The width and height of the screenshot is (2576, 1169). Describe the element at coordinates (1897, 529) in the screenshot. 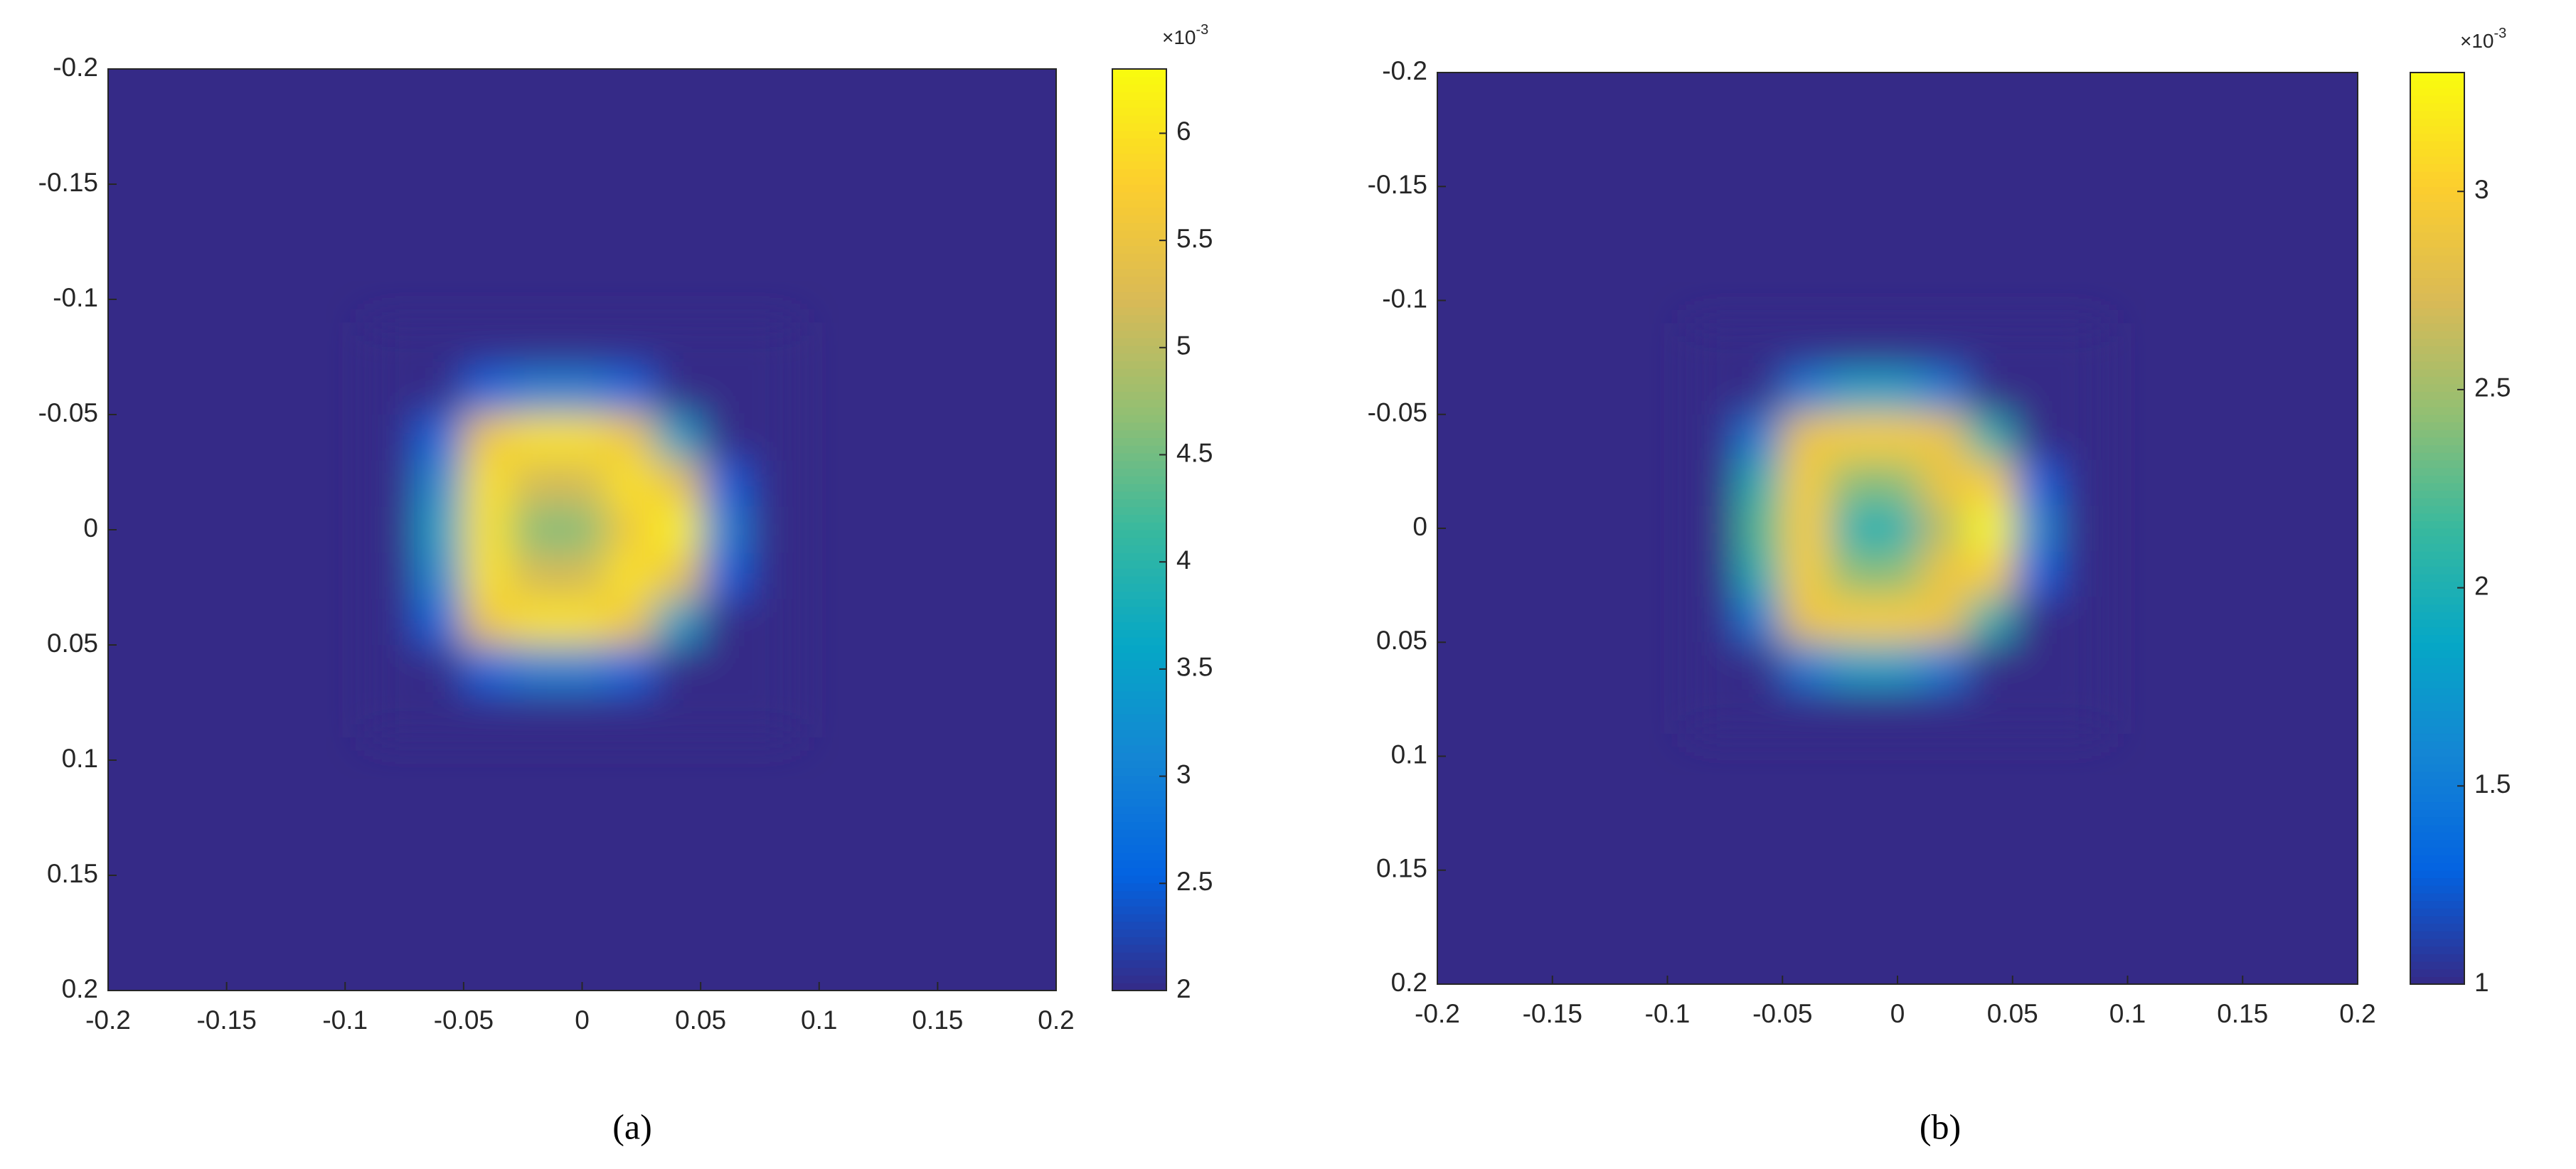

I see `heatmap-blur` at that location.